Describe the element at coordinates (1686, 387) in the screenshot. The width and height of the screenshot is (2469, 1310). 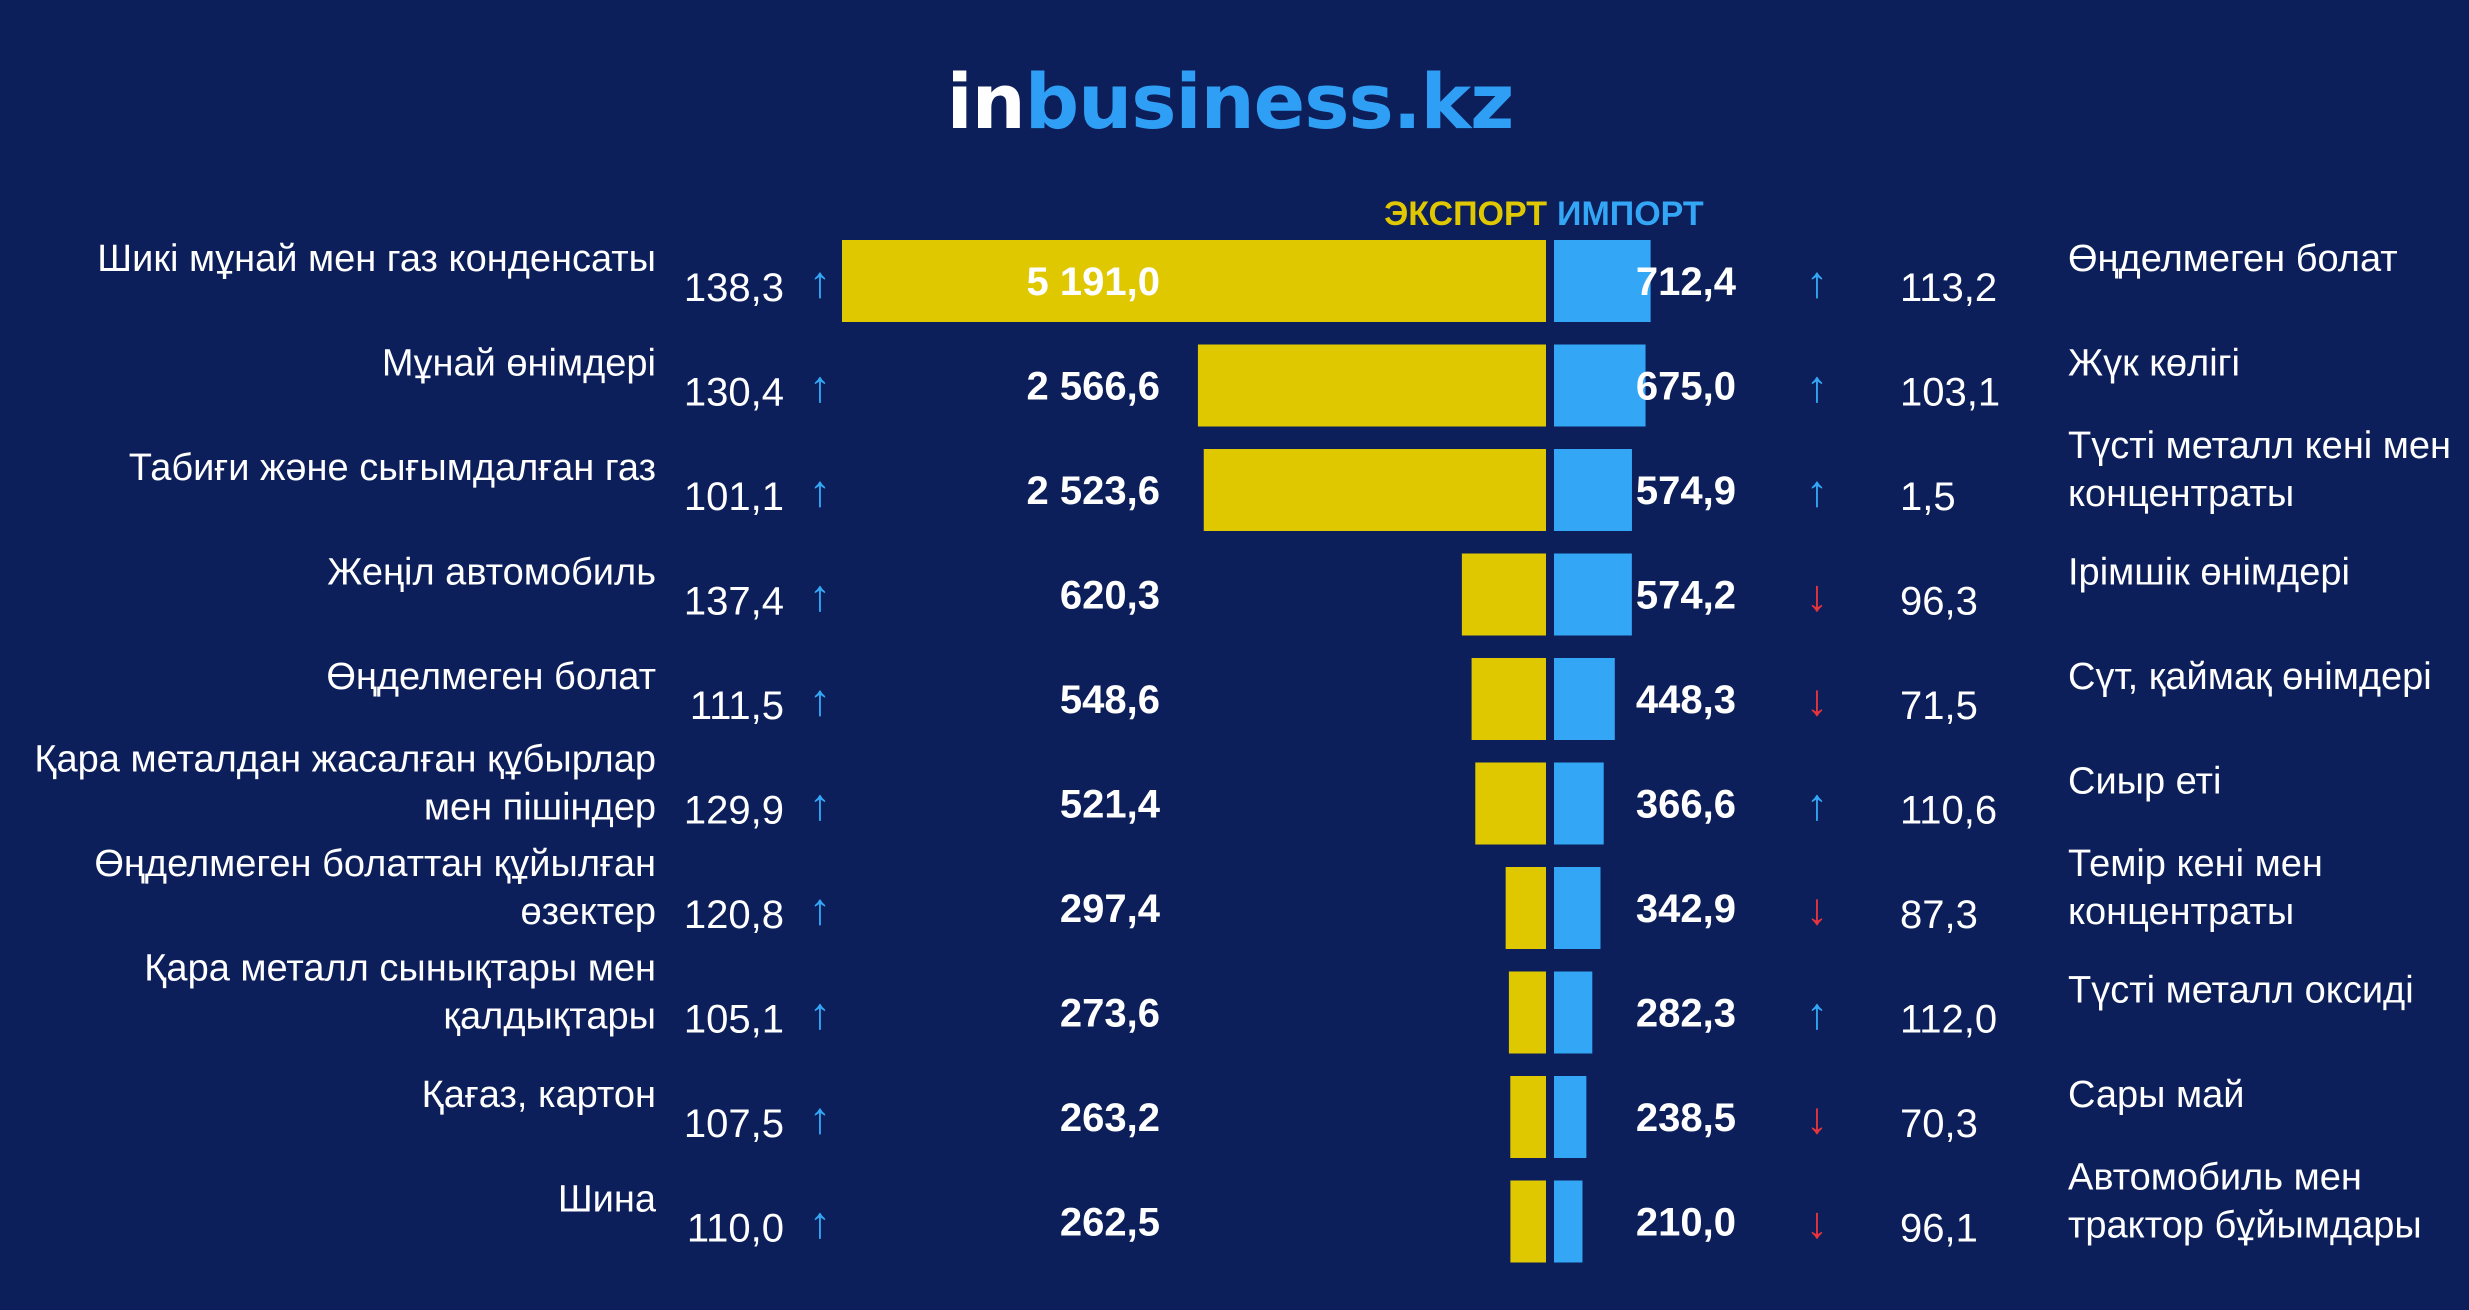
I see `import-value-label: 675,0` at that location.